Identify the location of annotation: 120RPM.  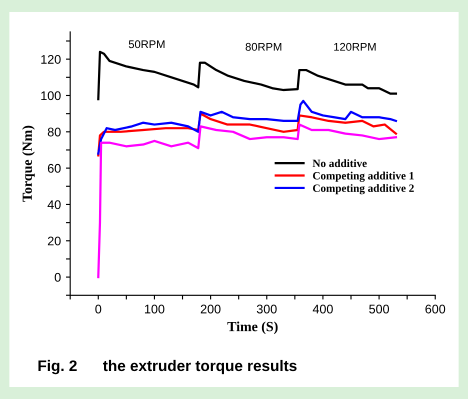
(355, 46).